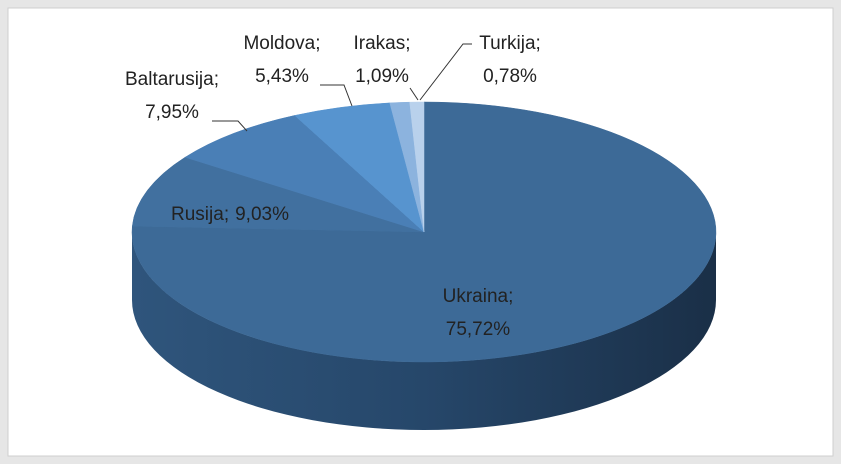  Describe the element at coordinates (281, 60) in the screenshot. I see `data-label: Moldova; 5,43%` at that location.